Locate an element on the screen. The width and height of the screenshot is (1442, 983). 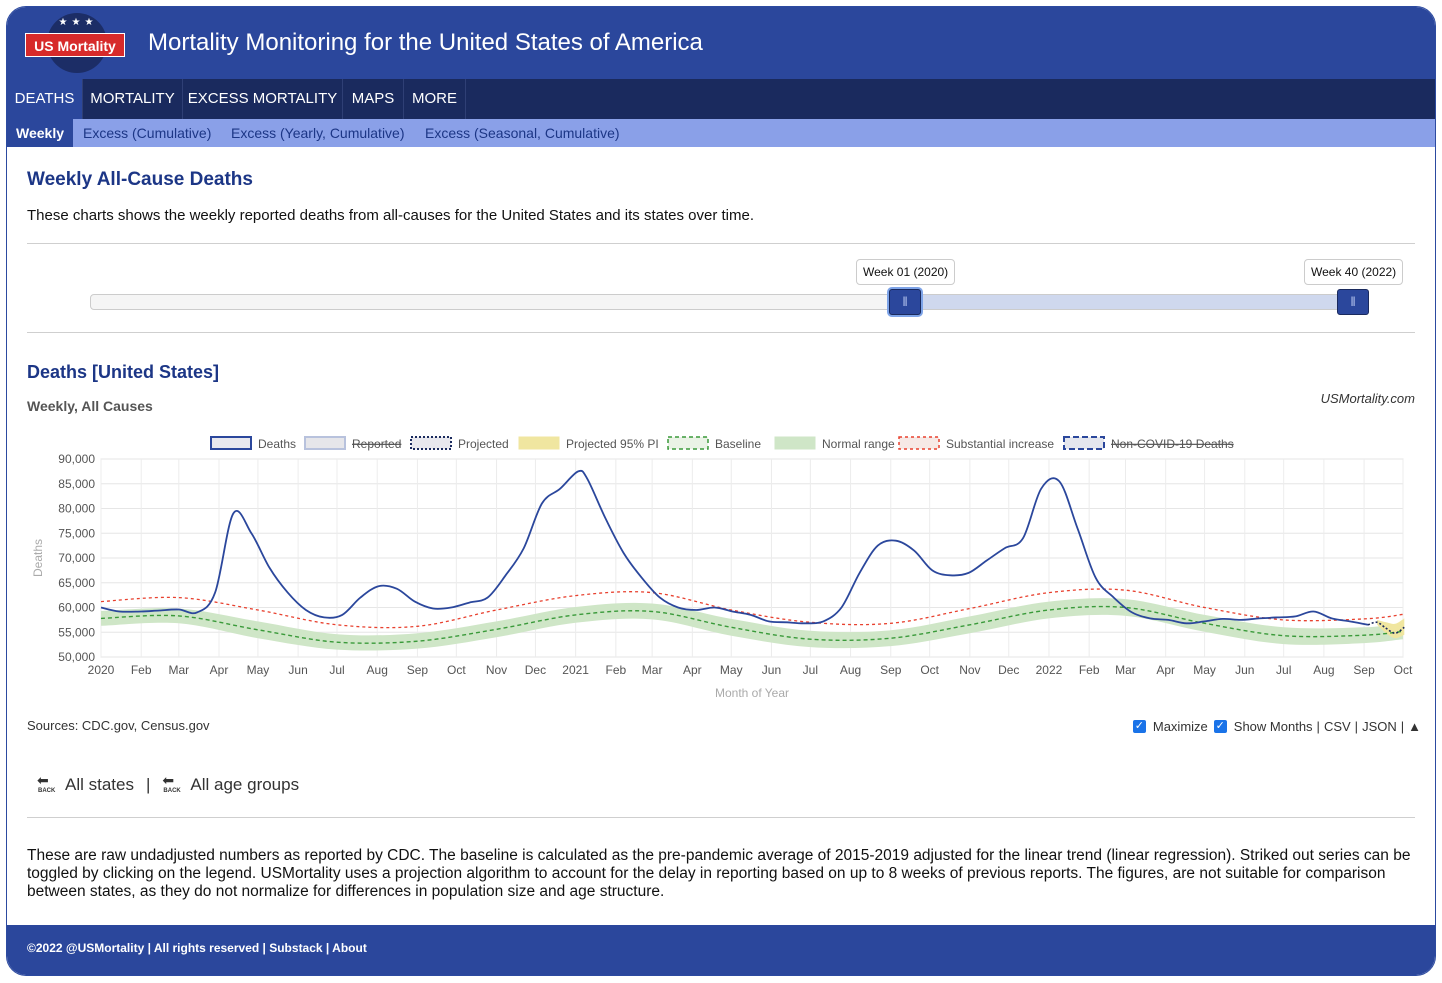
all-age-groups-link: All age groups is located at coordinates (245, 784).